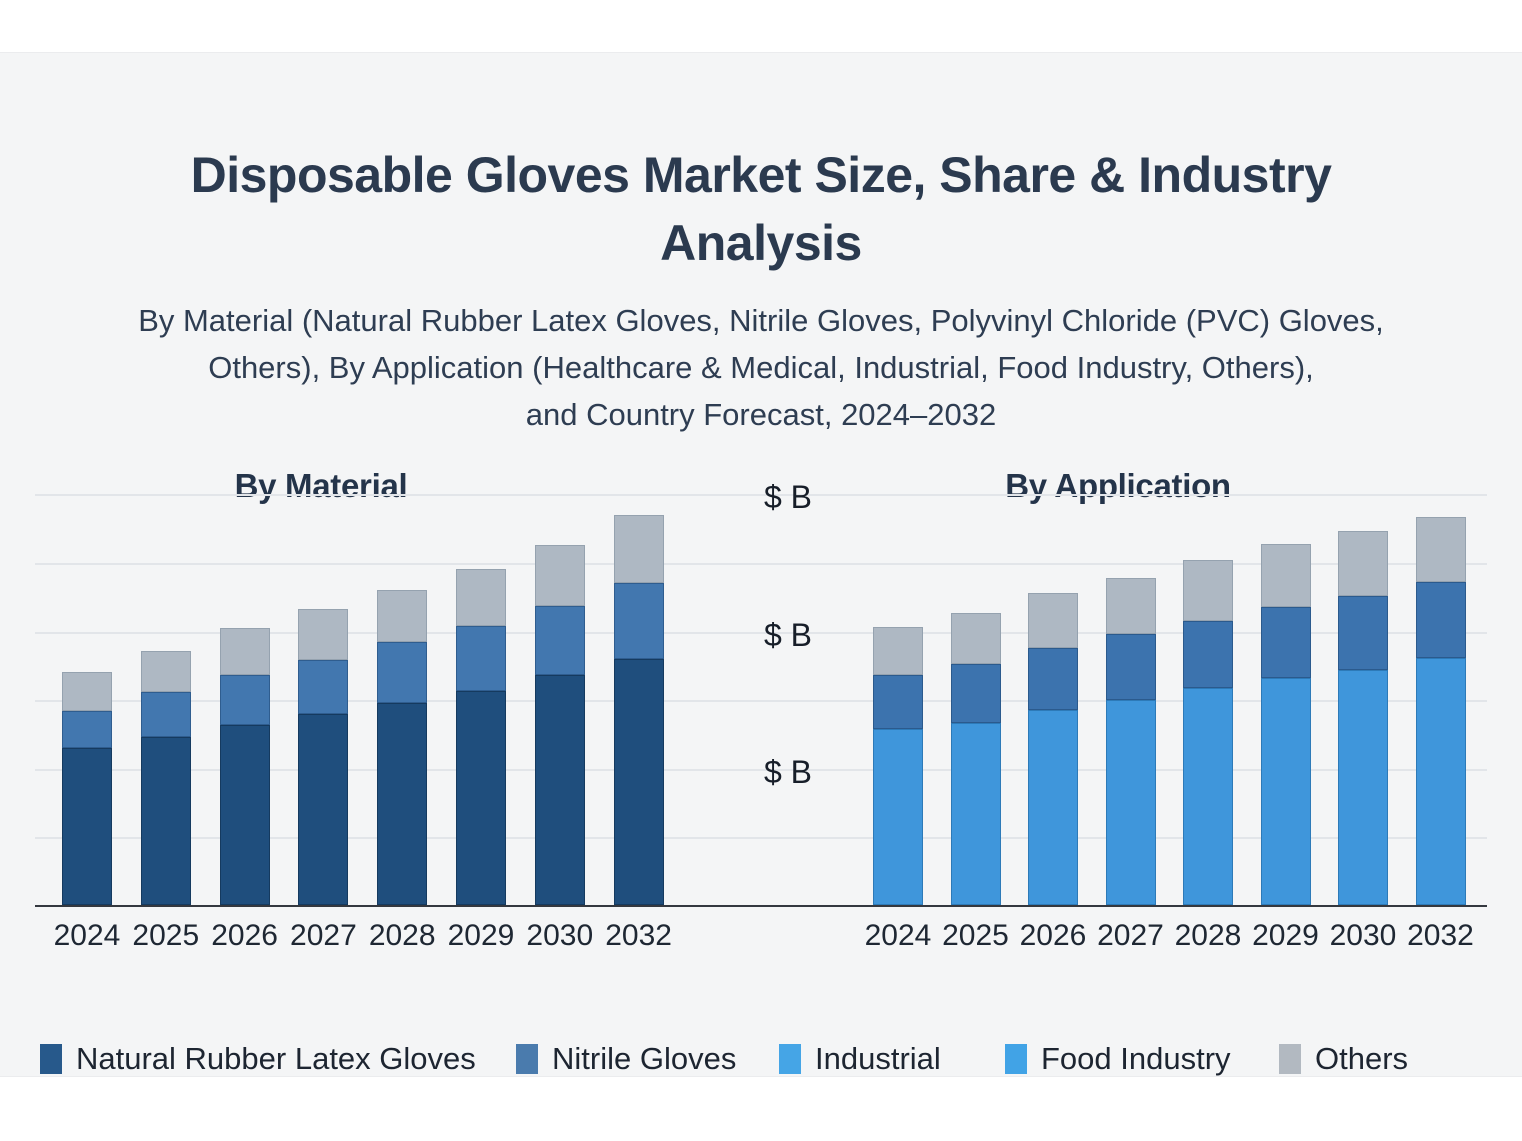 This screenshot has width=1522, height=1141. I want to click on x-axis-line, so click(761, 906).